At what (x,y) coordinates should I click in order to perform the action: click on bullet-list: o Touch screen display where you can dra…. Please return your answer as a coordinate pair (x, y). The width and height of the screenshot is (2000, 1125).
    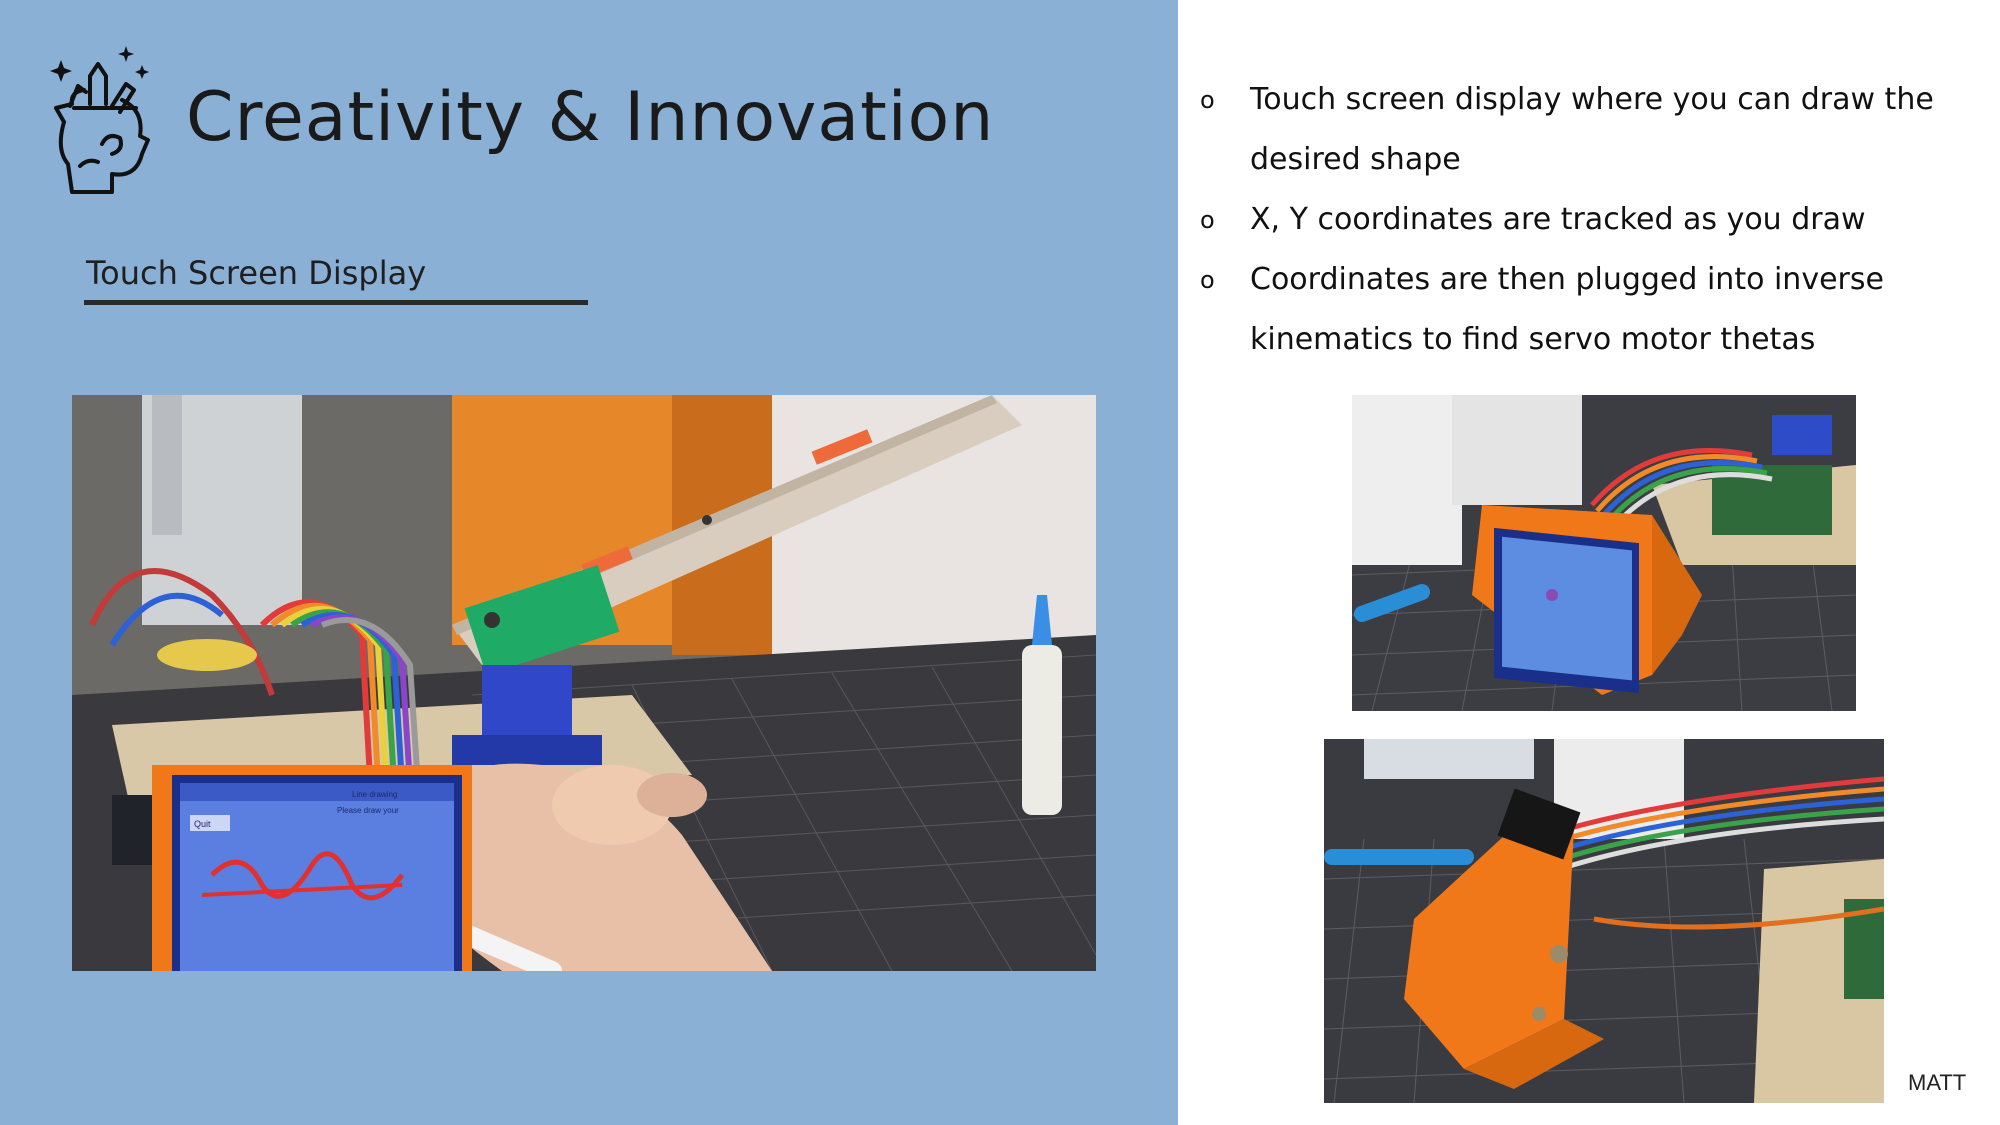
    Looking at the image, I should click on (1598, 220).